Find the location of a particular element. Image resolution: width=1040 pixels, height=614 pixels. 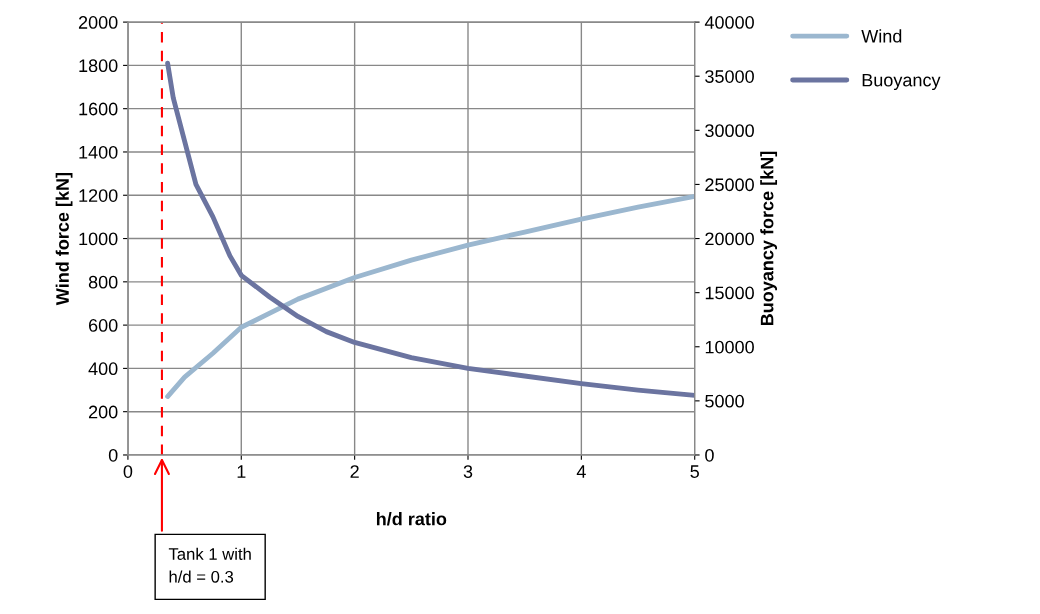

y-tick-label: 400 is located at coordinates (103, 369).